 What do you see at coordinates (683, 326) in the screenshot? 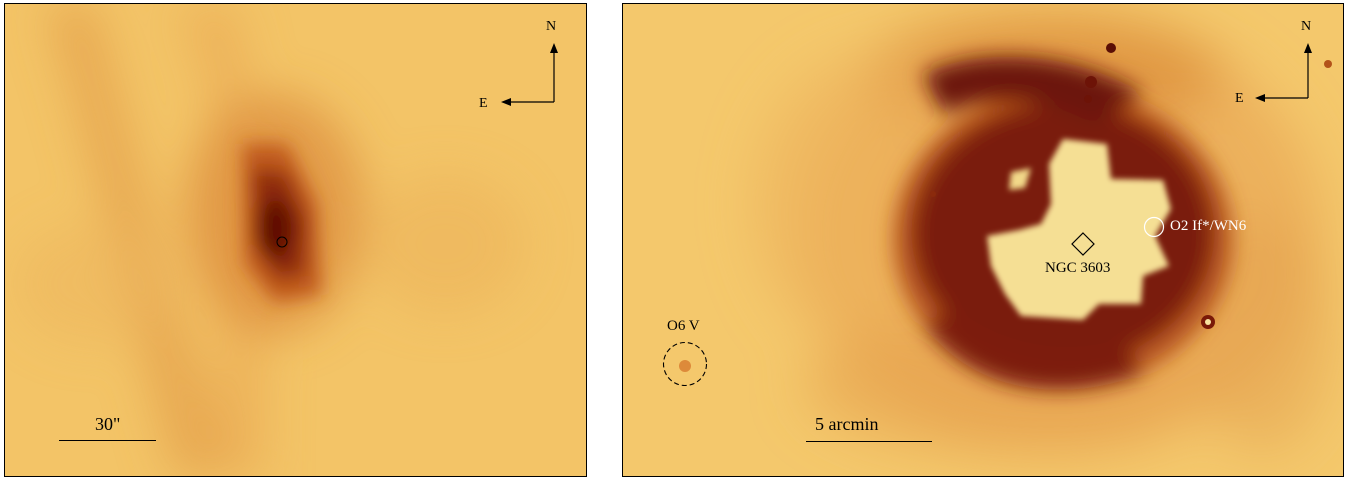
I see `o-star-label: O6 V` at bounding box center [683, 326].